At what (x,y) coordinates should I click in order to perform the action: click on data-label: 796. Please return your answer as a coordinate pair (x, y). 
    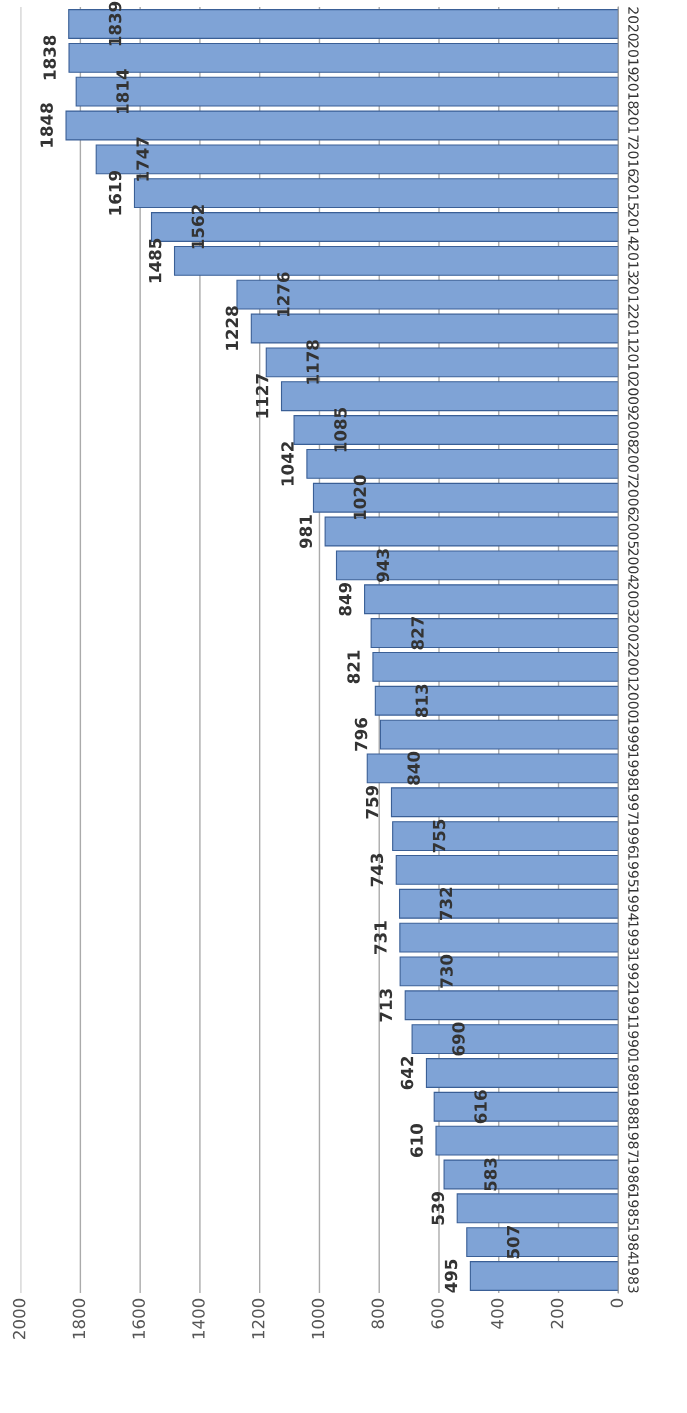
    Looking at the image, I should click on (361, 734).